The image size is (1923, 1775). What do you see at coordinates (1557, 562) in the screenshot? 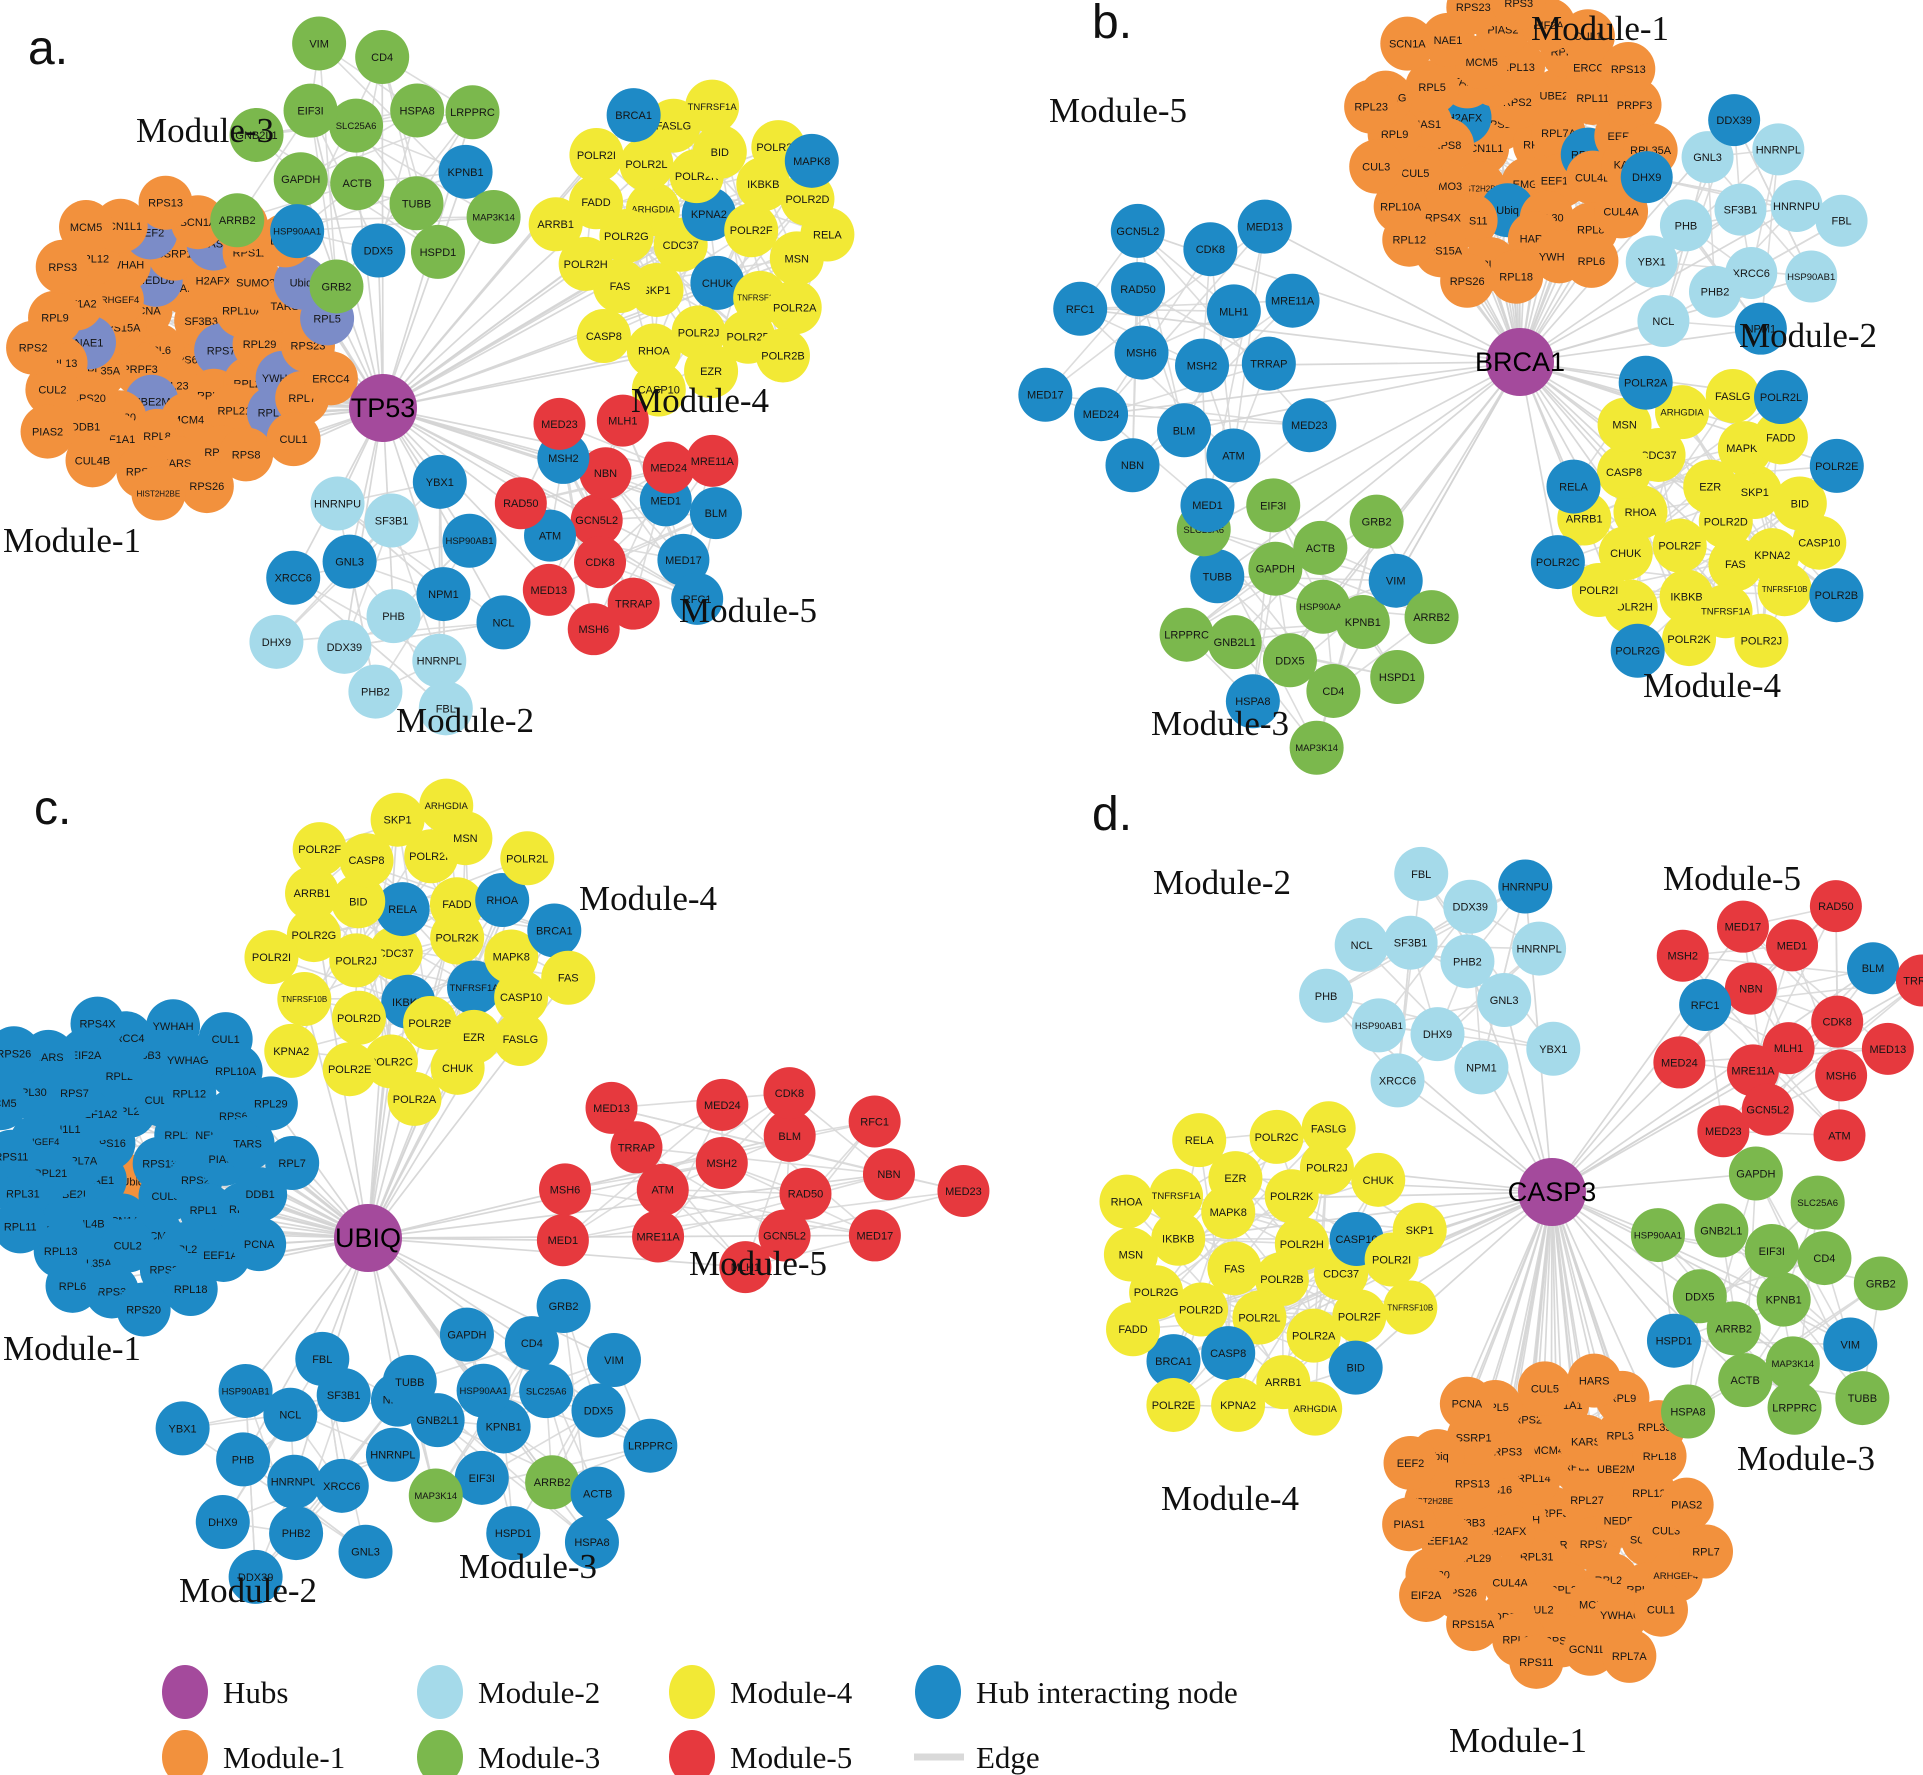
I see `node-POLR2C: POLR2C` at bounding box center [1557, 562].